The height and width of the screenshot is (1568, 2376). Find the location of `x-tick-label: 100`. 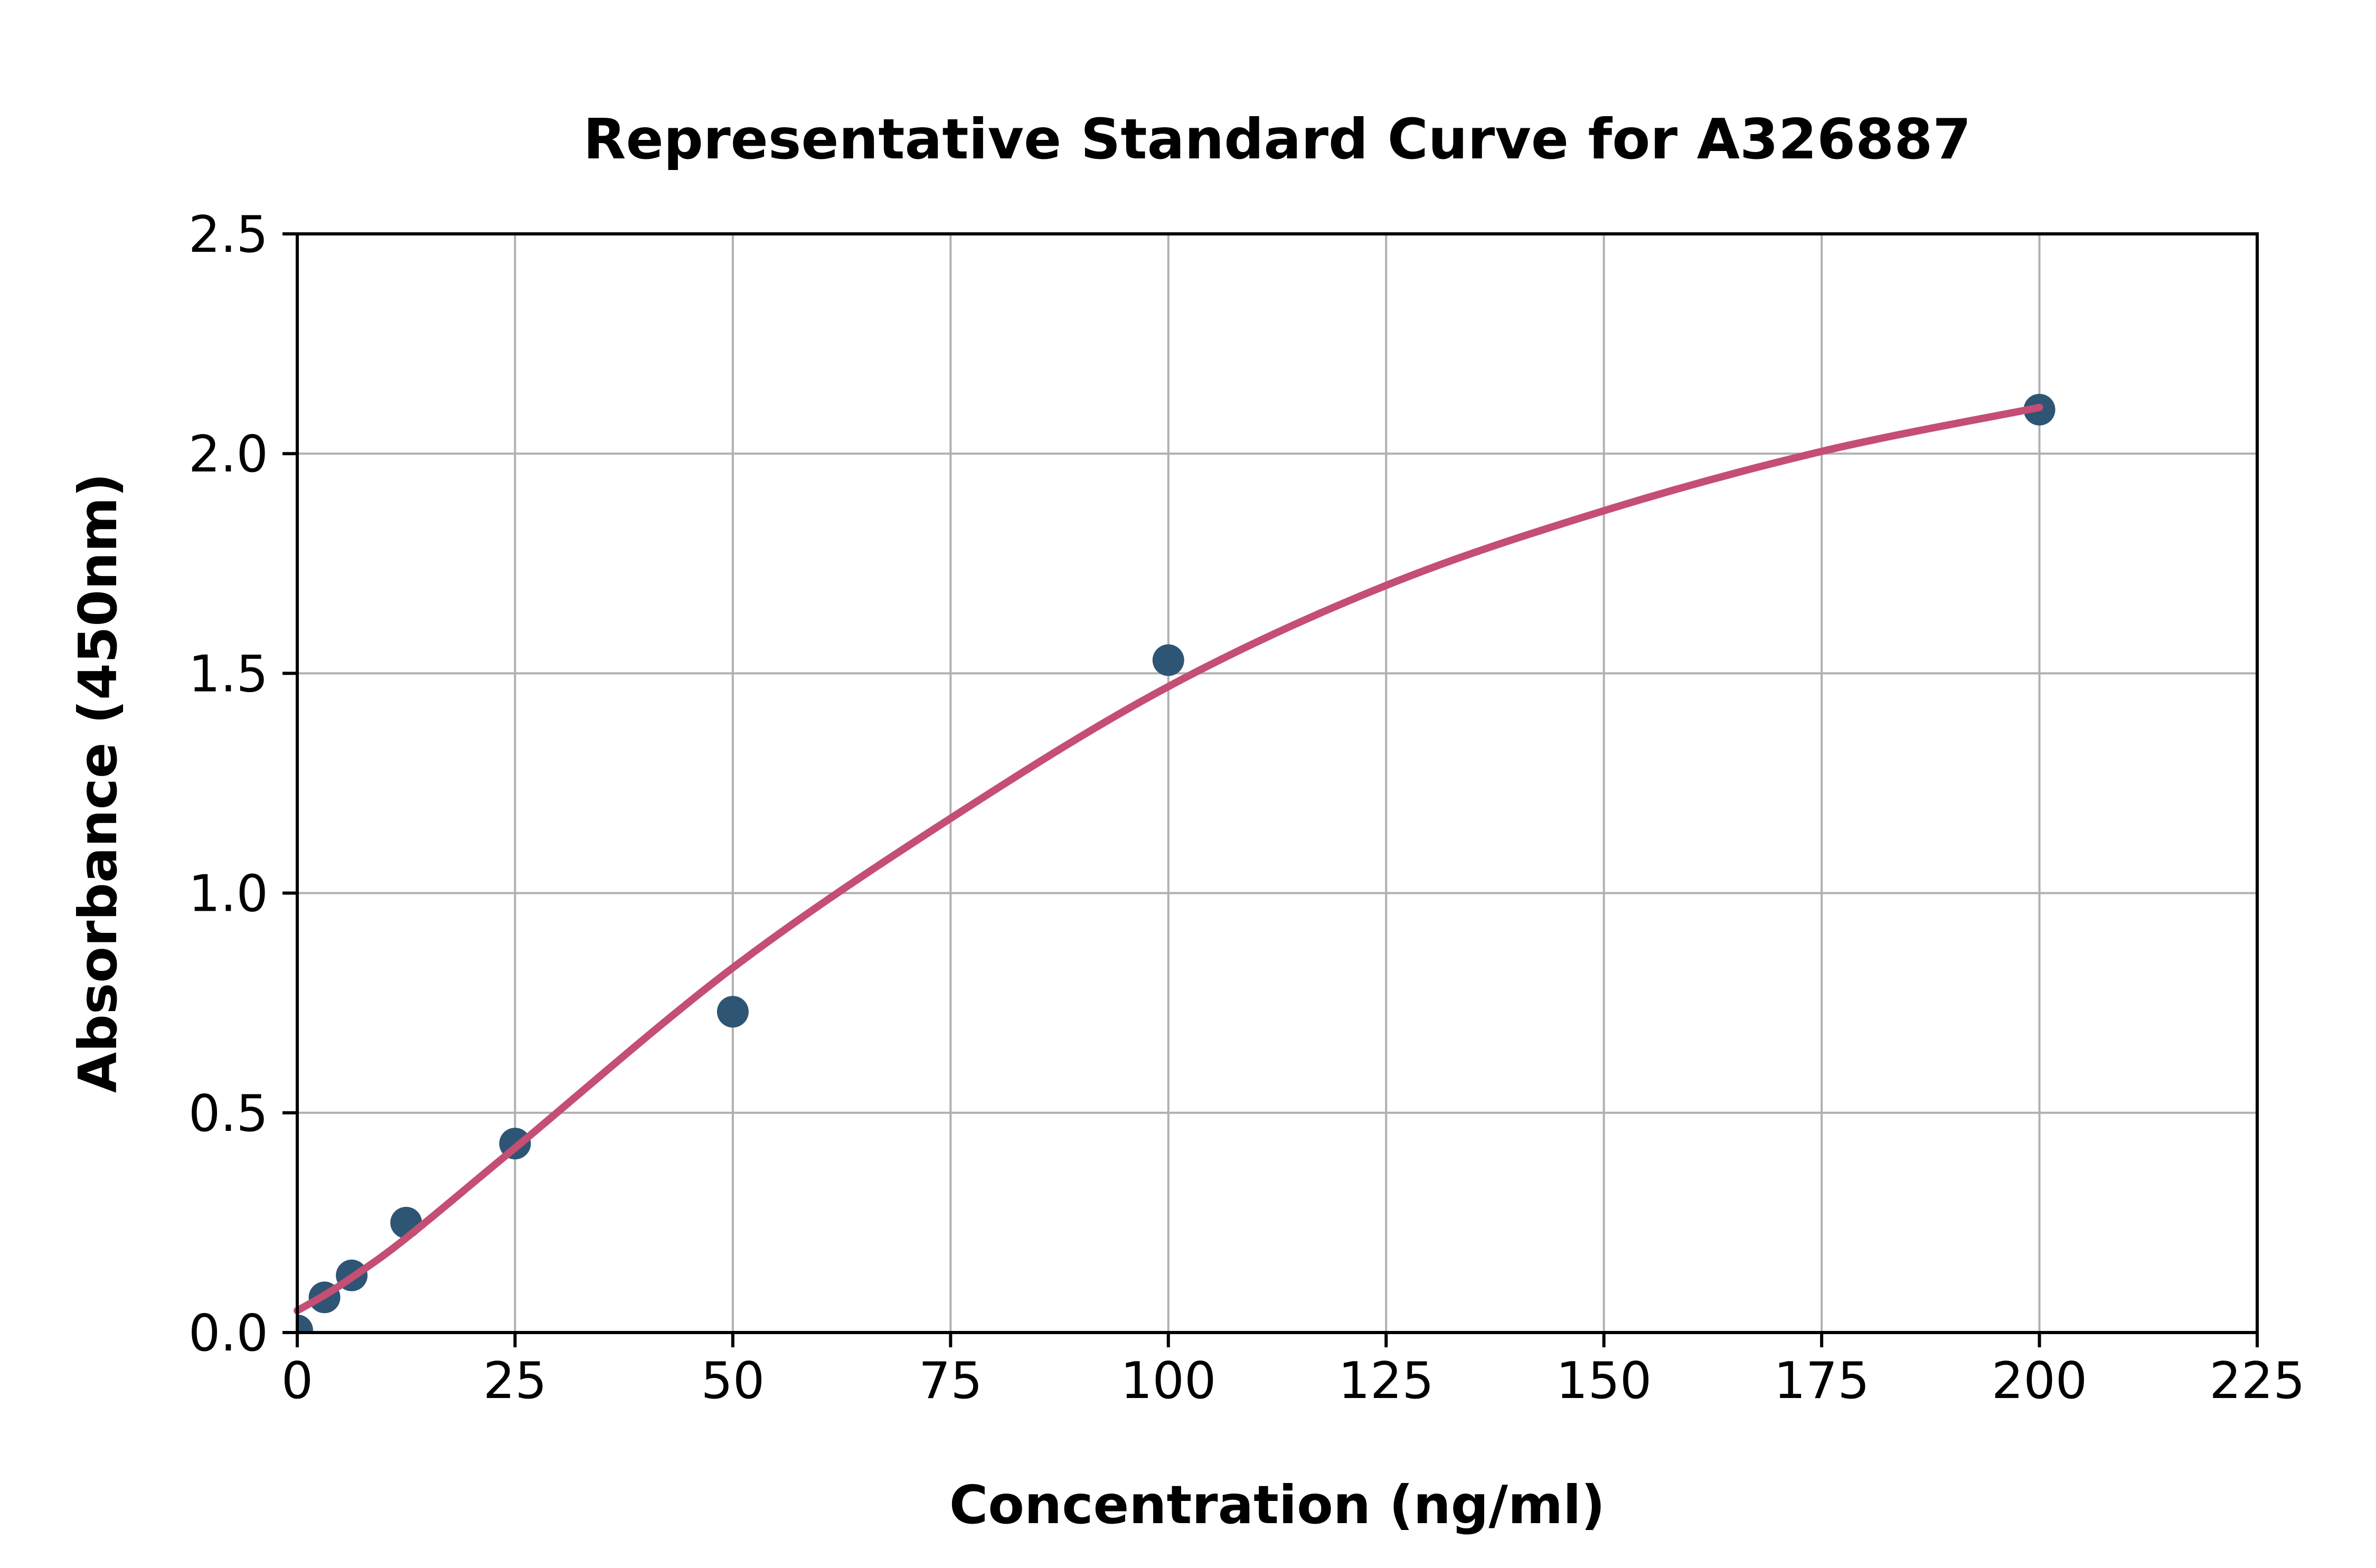

x-tick-label: 100 is located at coordinates (1168, 1381).